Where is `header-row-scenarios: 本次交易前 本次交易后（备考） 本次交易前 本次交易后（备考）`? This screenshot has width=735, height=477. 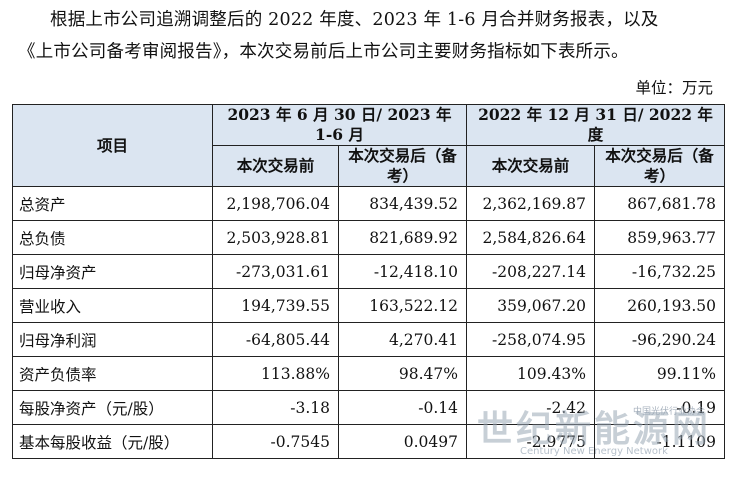 header-row-scenarios: 本次交易前 本次交易后（备考） 本次交易前 本次交易后（备考） is located at coordinates (369, 166).